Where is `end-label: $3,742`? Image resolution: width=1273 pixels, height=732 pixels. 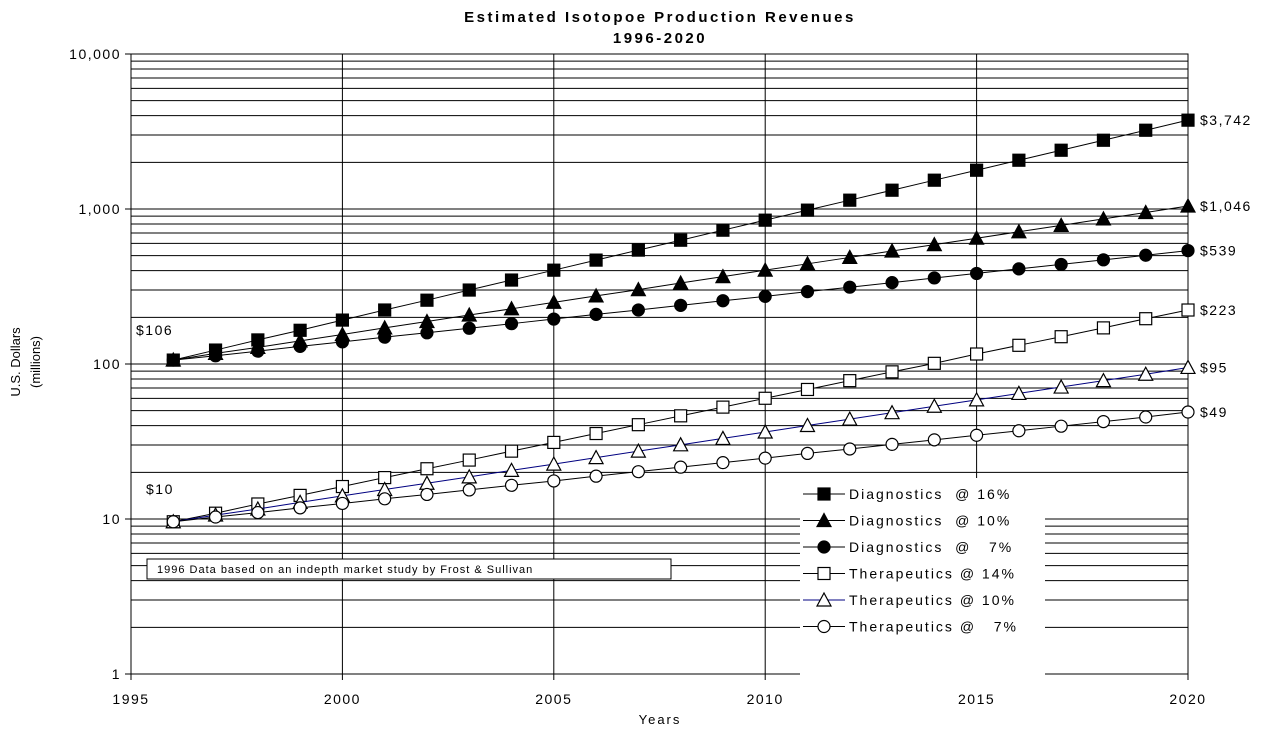 end-label: $3,742 is located at coordinates (1226, 120).